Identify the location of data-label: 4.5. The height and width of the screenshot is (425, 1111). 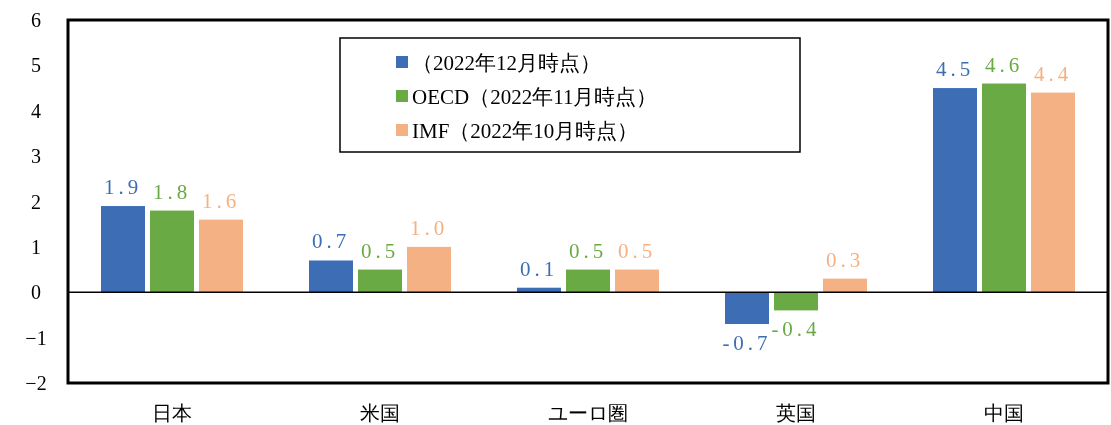
(955, 69).